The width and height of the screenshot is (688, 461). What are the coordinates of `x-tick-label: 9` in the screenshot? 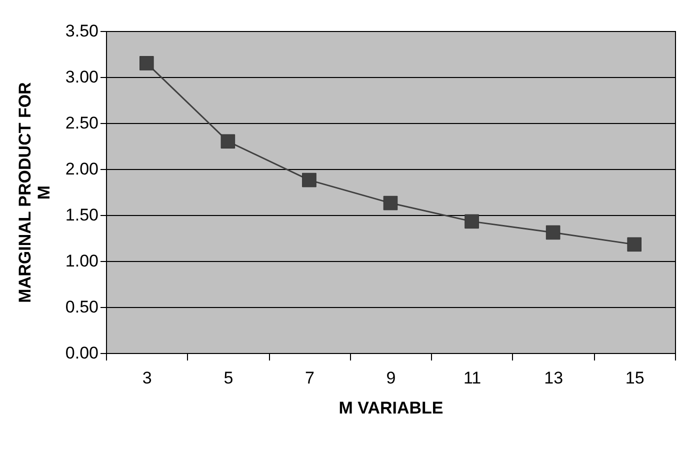 It's located at (391, 378).